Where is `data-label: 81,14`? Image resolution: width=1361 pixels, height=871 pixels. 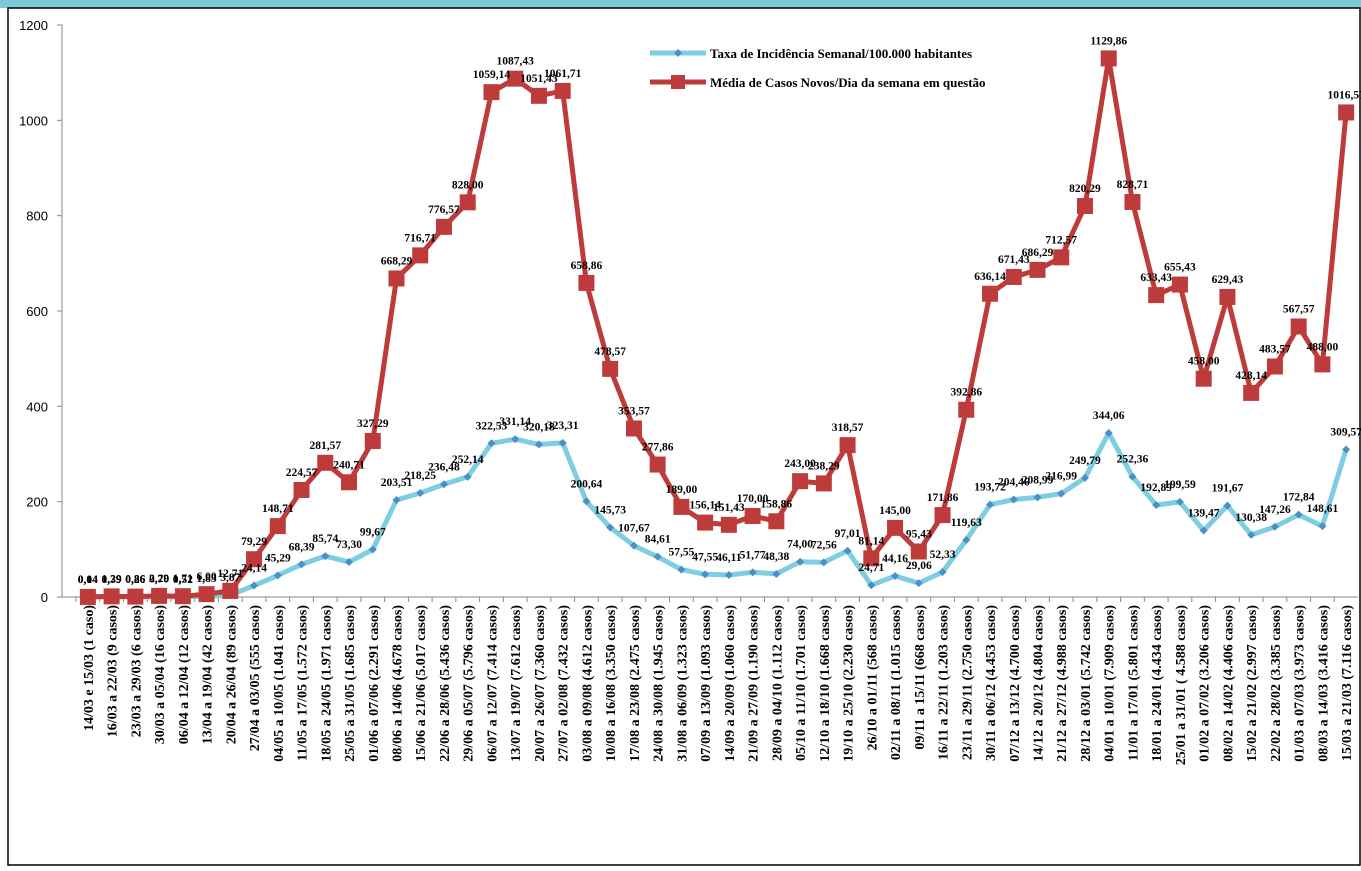 data-label: 81,14 is located at coordinates (871, 541).